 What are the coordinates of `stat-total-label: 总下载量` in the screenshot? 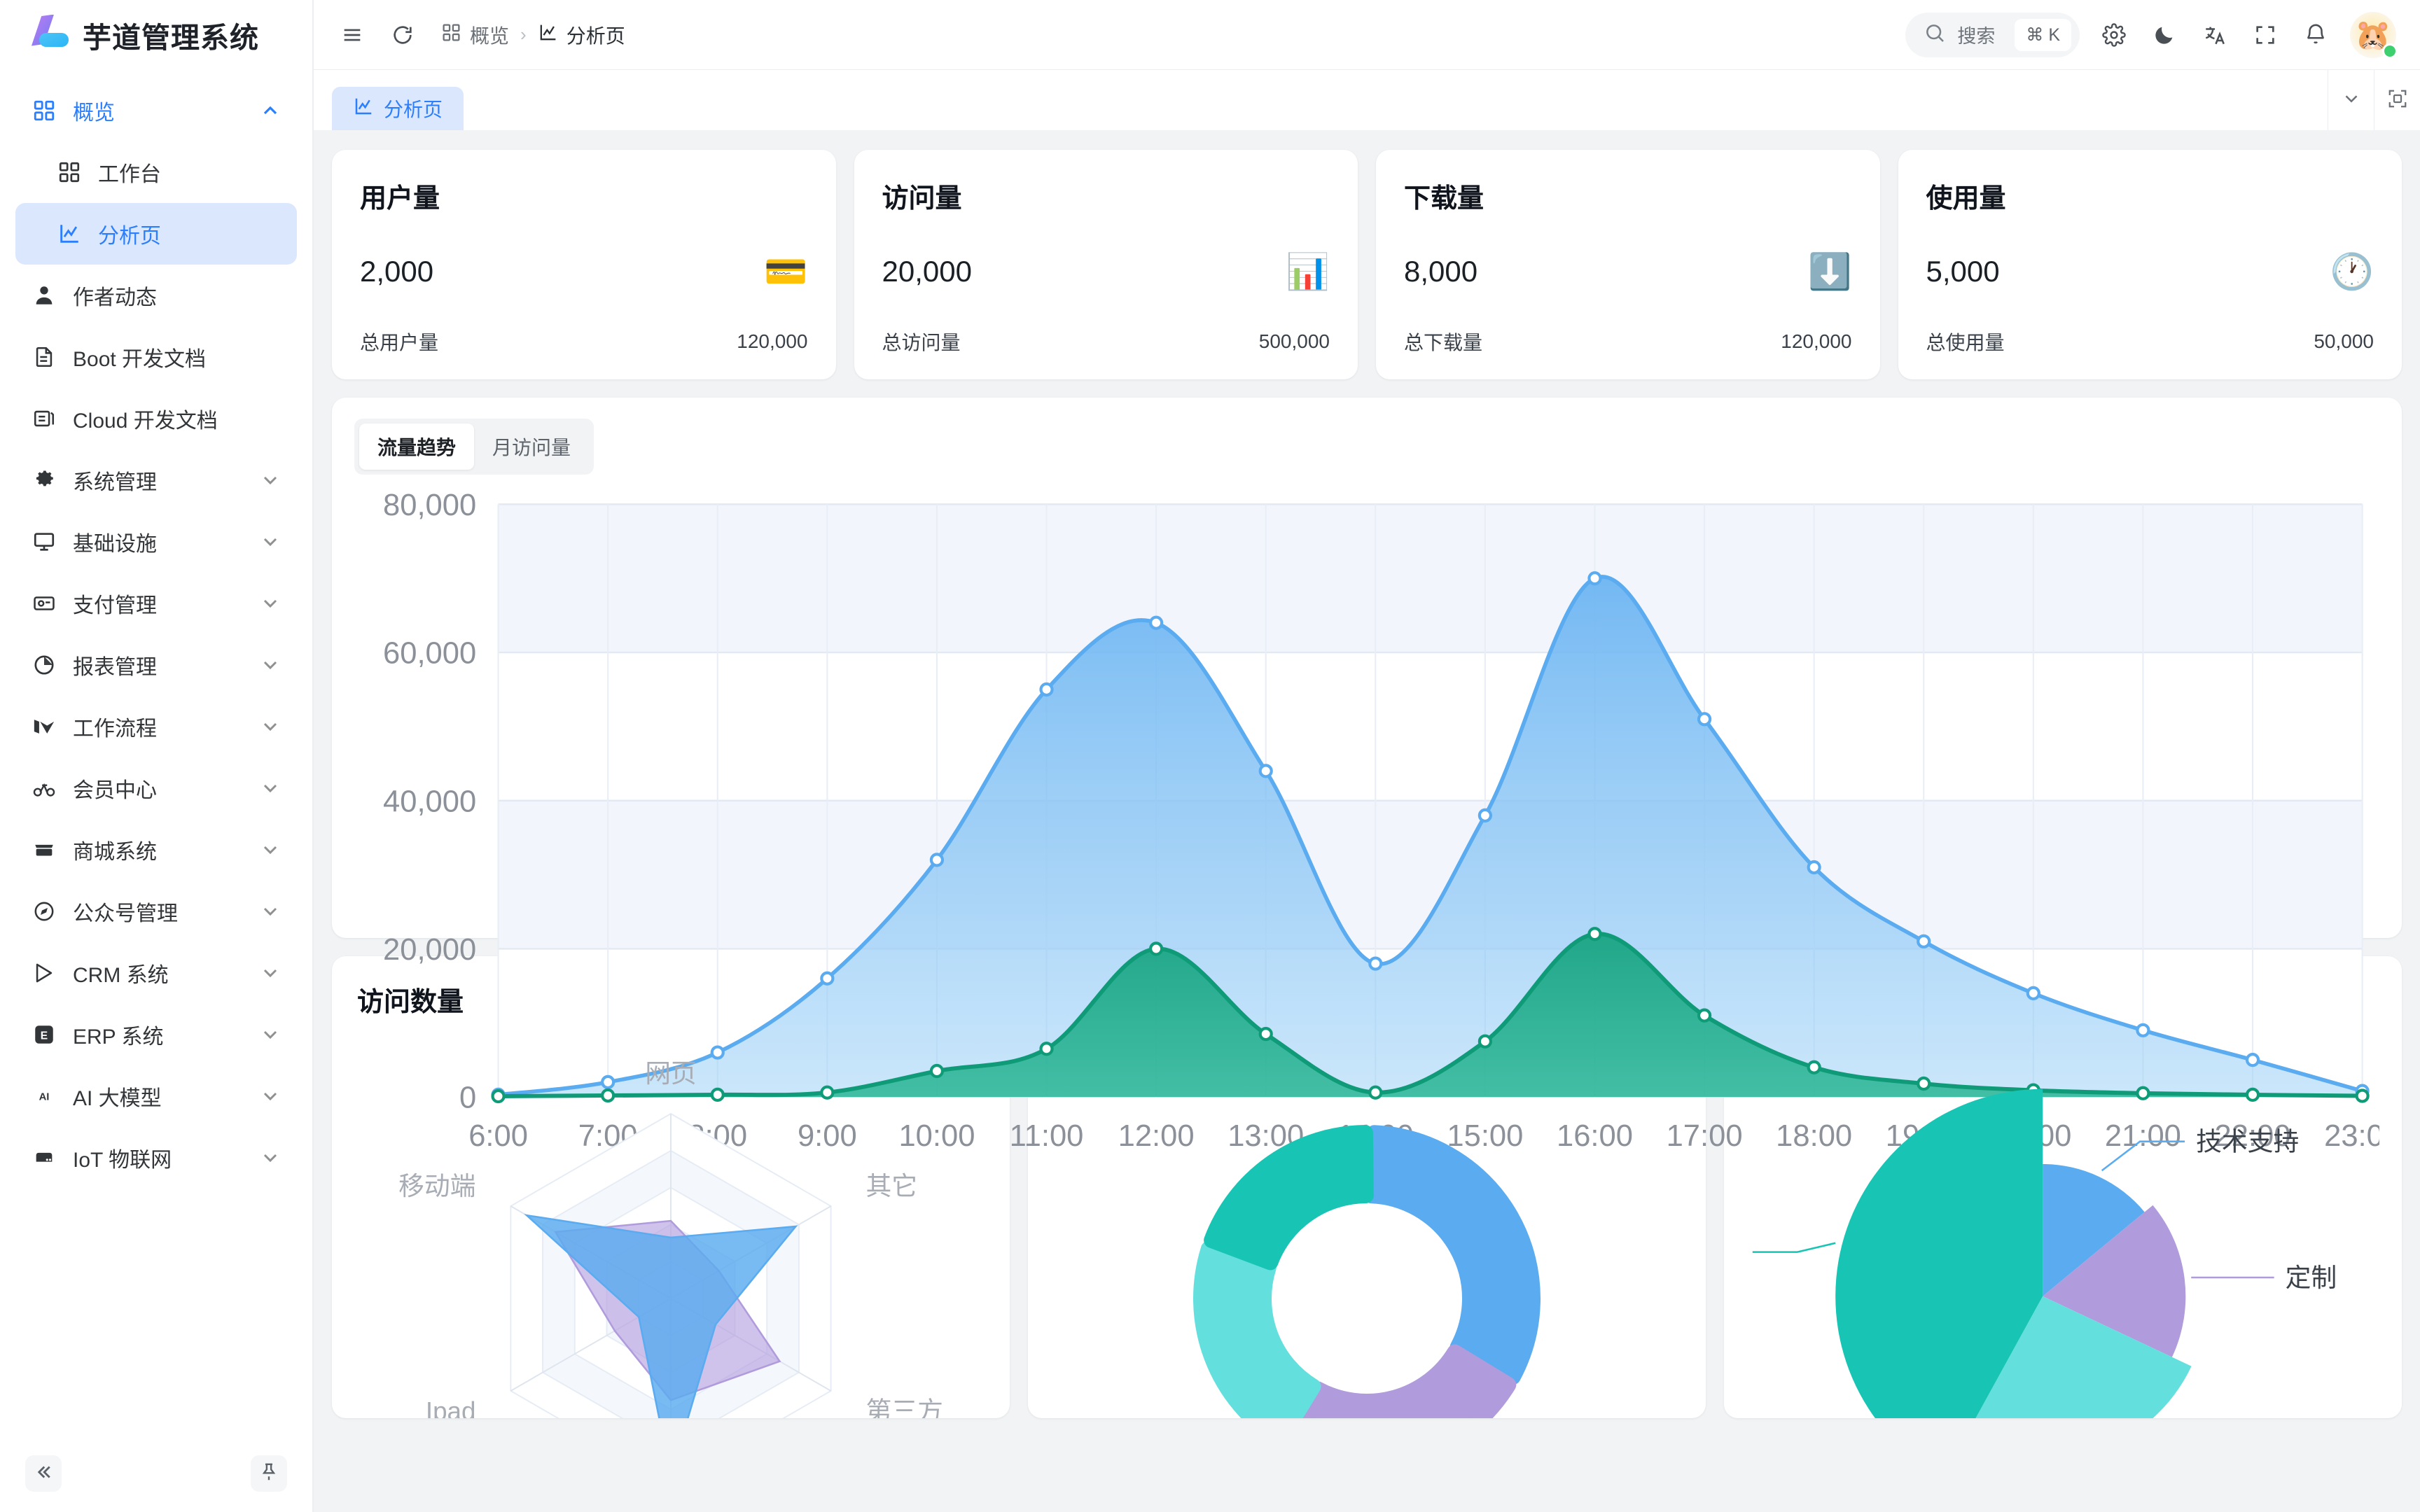 It's located at (1443, 343).